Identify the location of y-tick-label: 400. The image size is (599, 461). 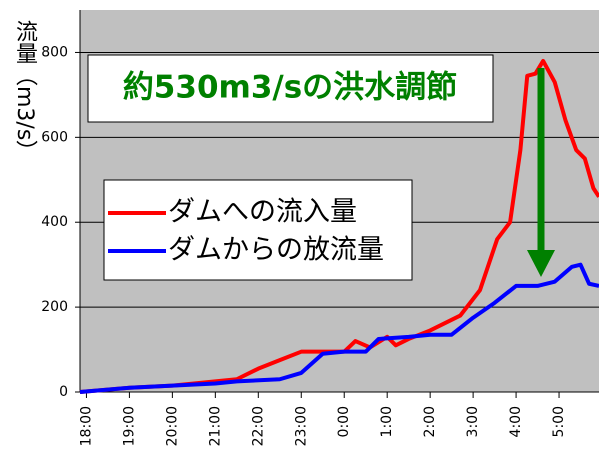
(54, 222).